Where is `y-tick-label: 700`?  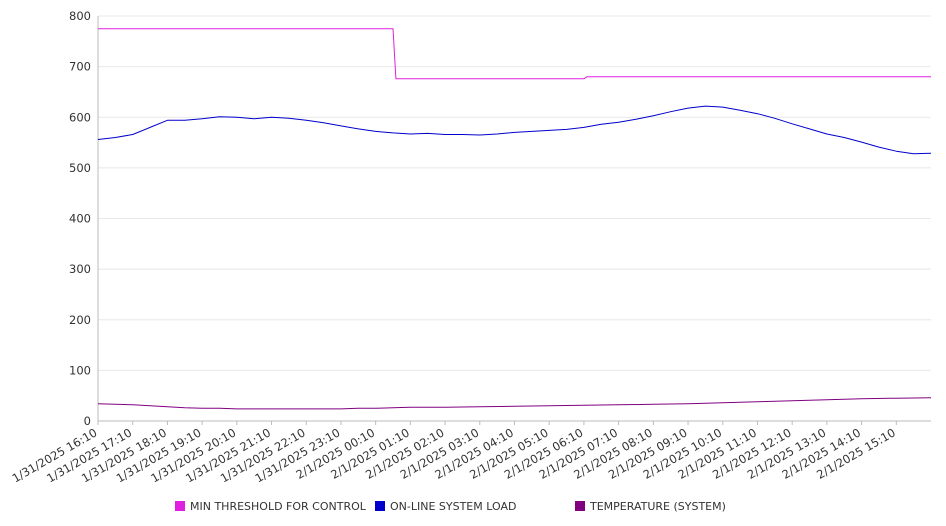
y-tick-label: 700 is located at coordinates (80, 67).